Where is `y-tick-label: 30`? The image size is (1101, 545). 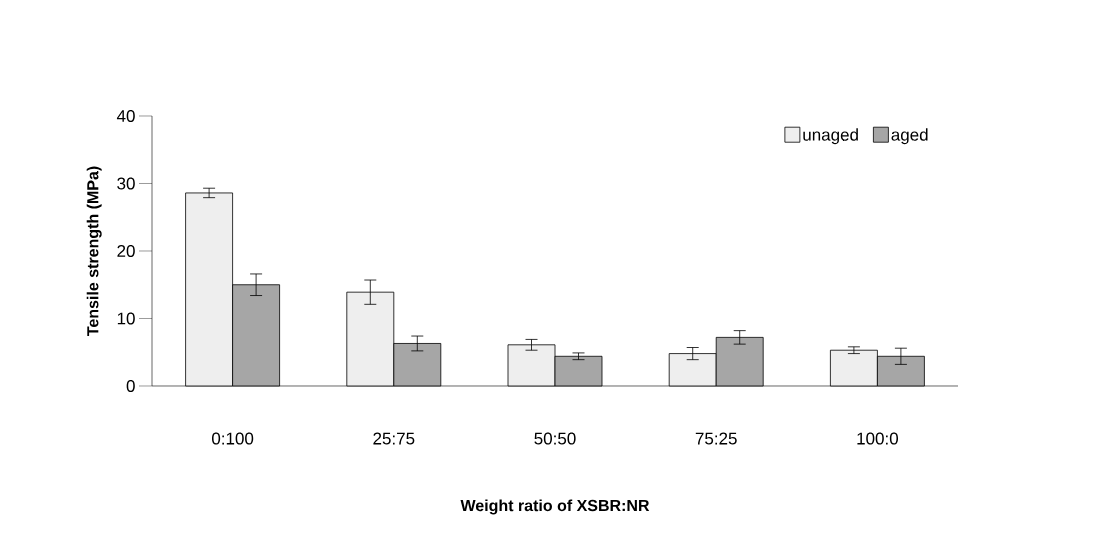
y-tick-label: 30 is located at coordinates (126, 183).